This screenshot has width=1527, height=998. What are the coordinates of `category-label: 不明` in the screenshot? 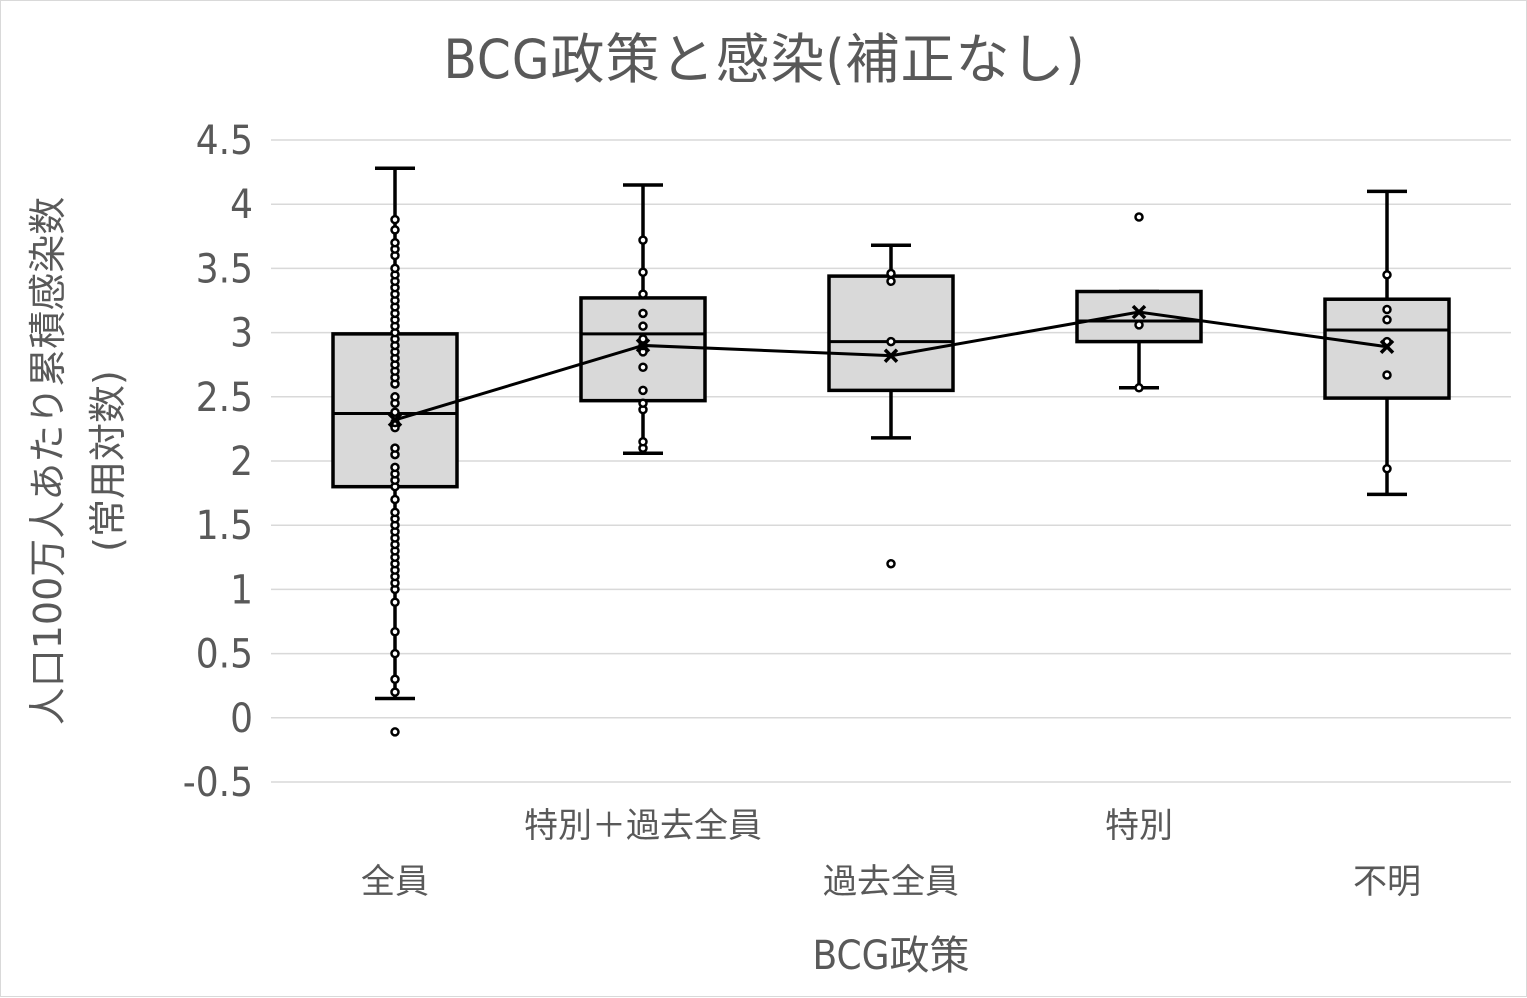 It's located at (1387, 882).